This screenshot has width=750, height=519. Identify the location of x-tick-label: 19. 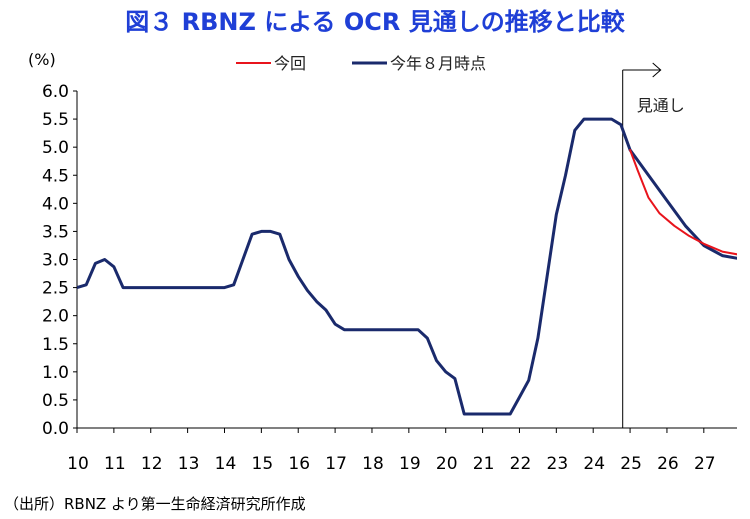
(410, 464).